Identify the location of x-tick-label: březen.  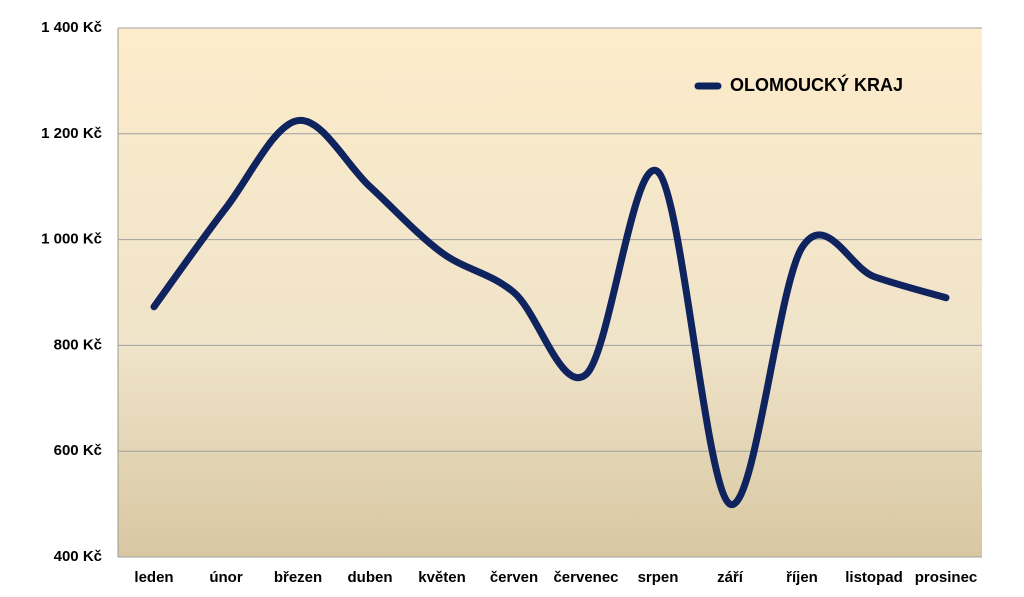
(298, 577).